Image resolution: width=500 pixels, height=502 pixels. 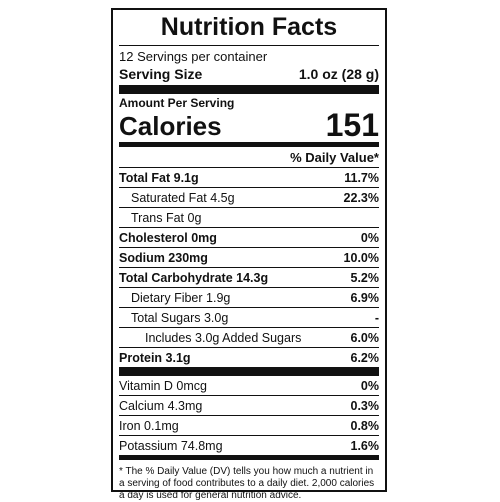 I want to click on nutrient-name: Cholesterol 0mg, so click(x=168, y=238).